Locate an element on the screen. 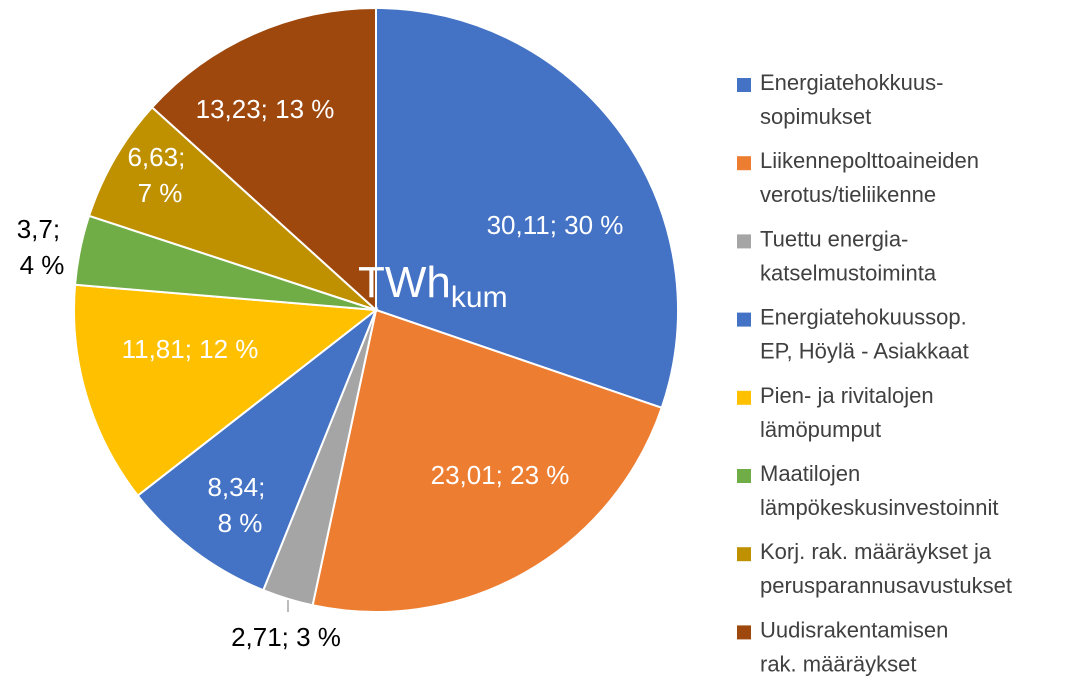 The height and width of the screenshot is (687, 1076). data-label: 13,23; 13 % is located at coordinates (265, 109).